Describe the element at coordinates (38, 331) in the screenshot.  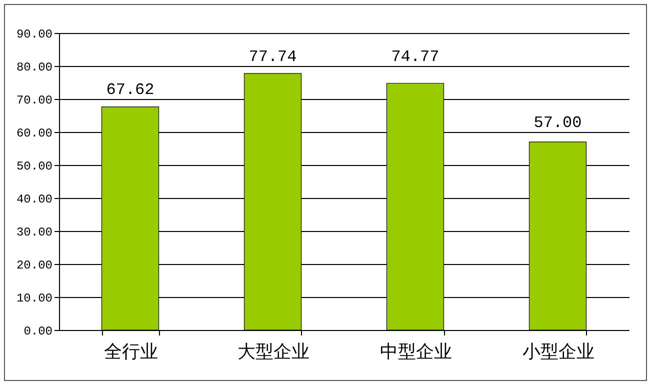
I see `y-tick-label: 0.00` at that location.